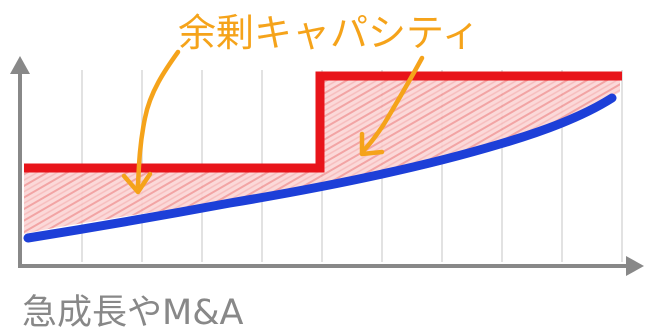 The image size is (645, 336). I want to click on callout-arrowhead-right-icon, so click(372, 144).